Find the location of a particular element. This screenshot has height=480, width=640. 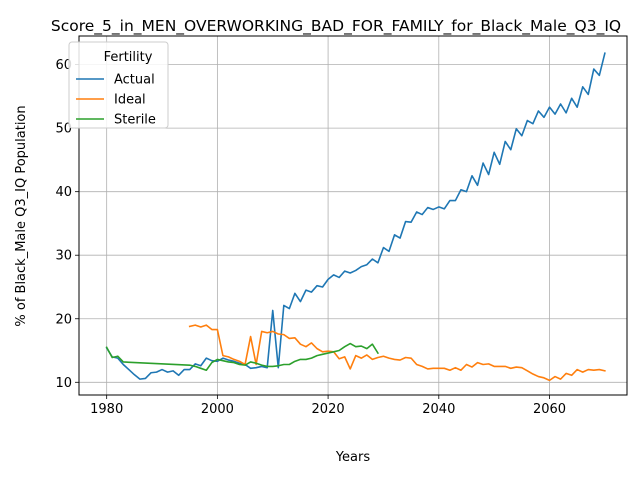

y-axis-label: % of Black_Male Q3_IQ Population is located at coordinates (21, 215).